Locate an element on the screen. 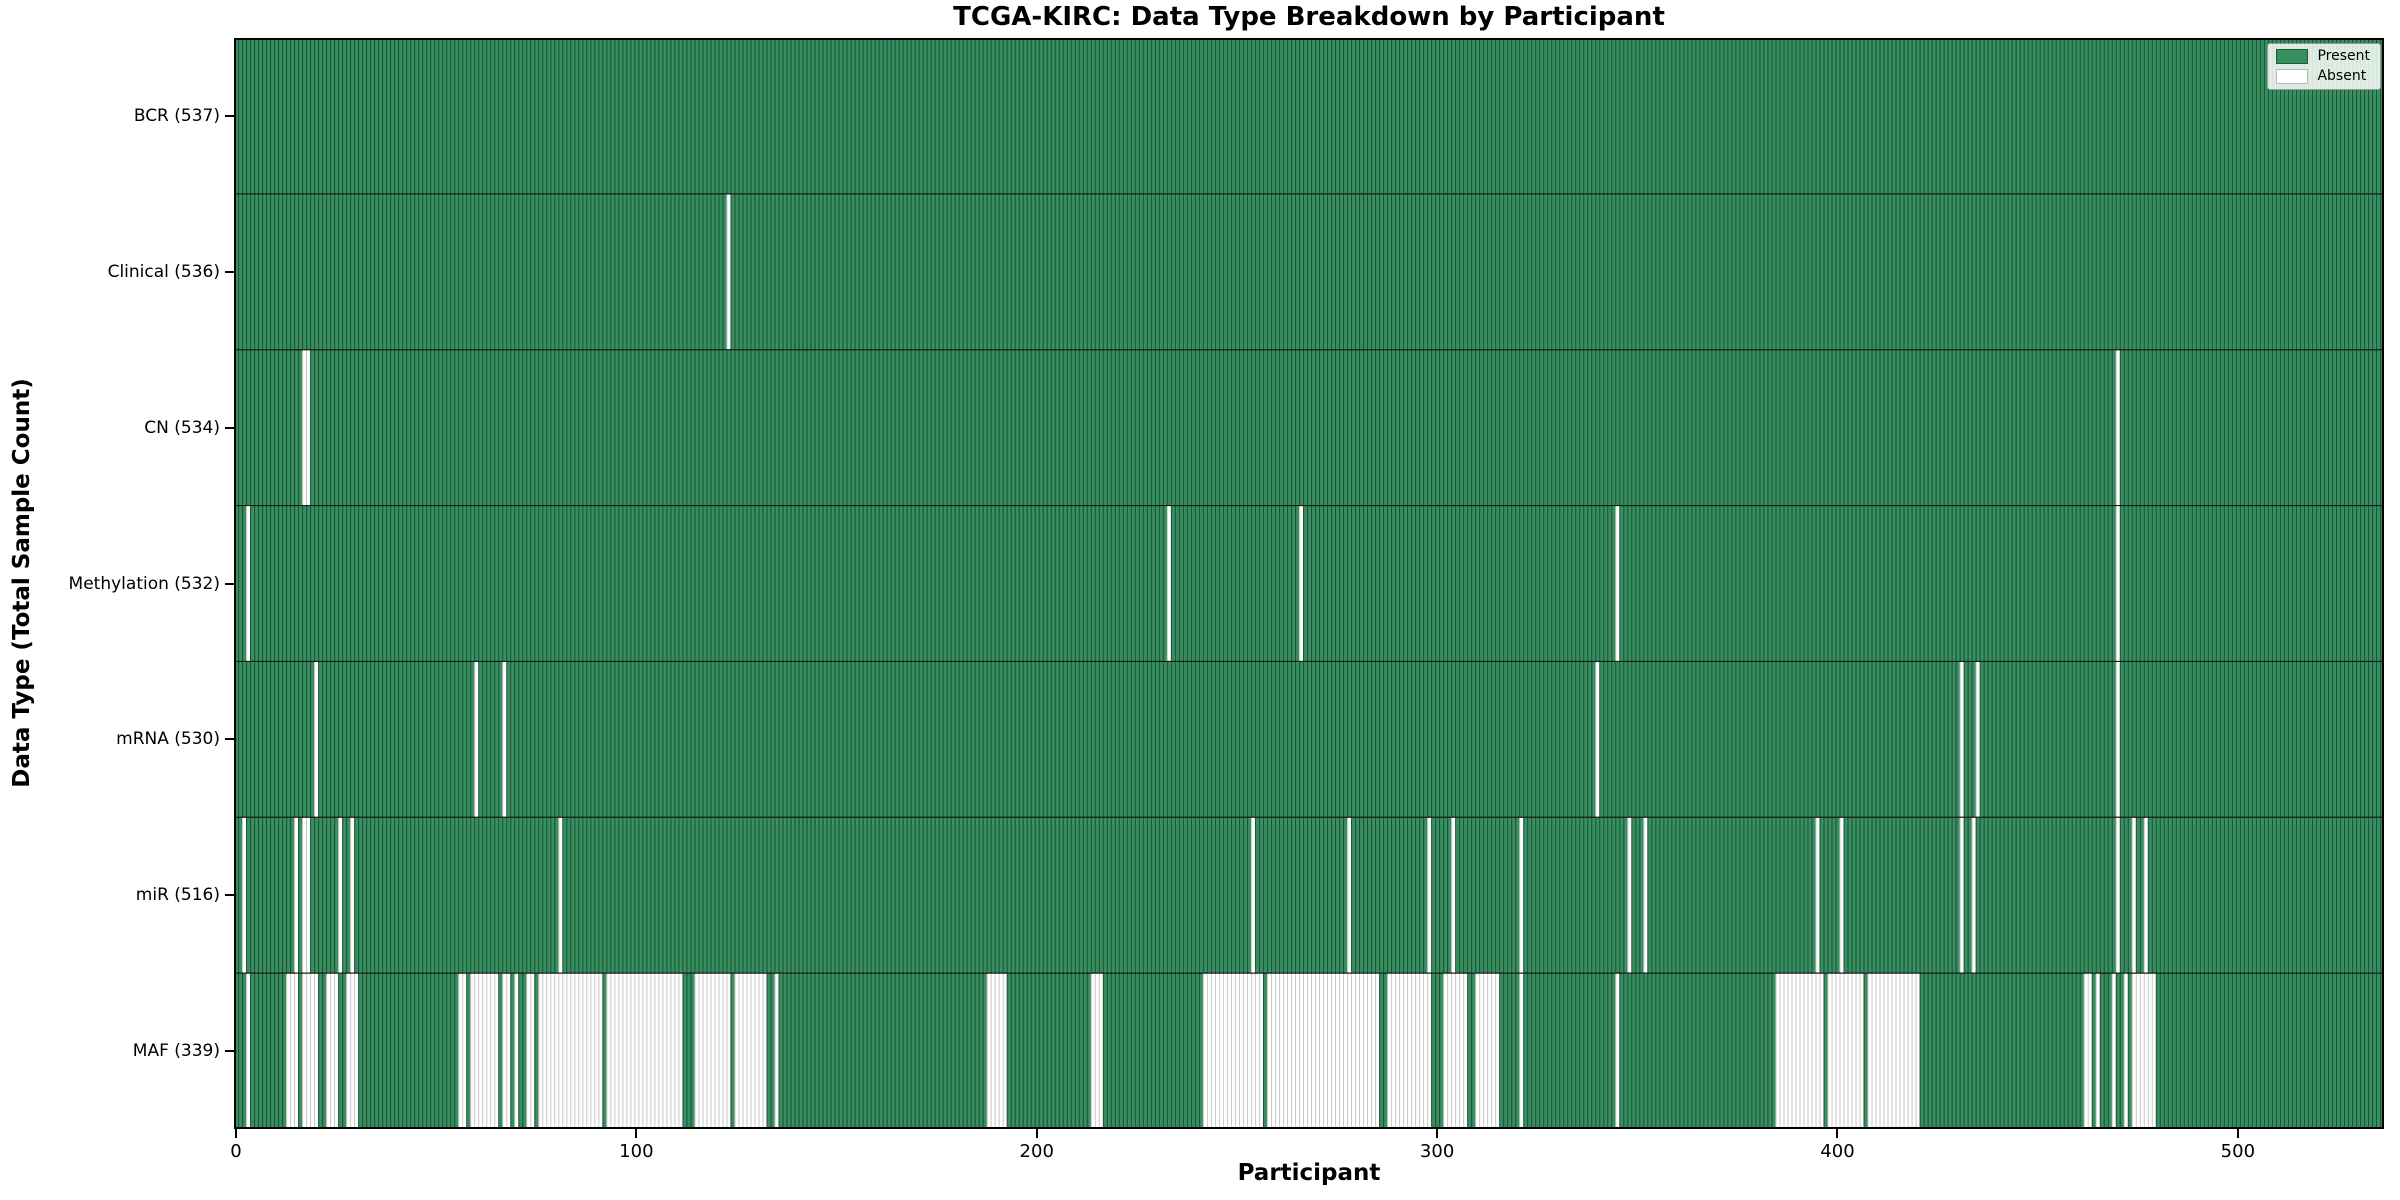 The image size is (2400, 1200). row-miR is located at coordinates (1309, 895).